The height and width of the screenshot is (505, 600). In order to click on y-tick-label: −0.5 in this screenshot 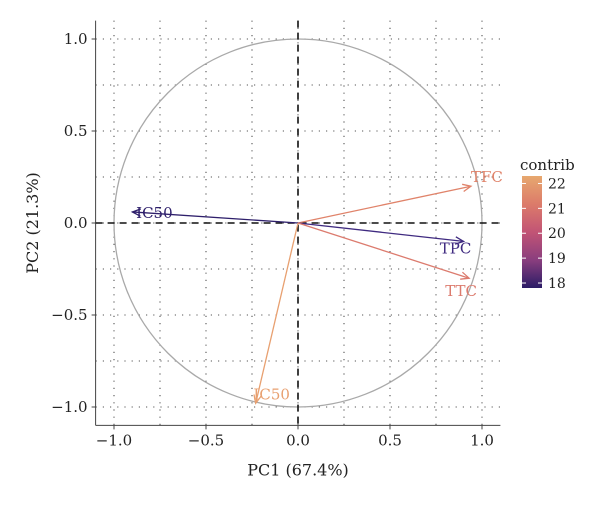, I will do `click(69, 315)`.